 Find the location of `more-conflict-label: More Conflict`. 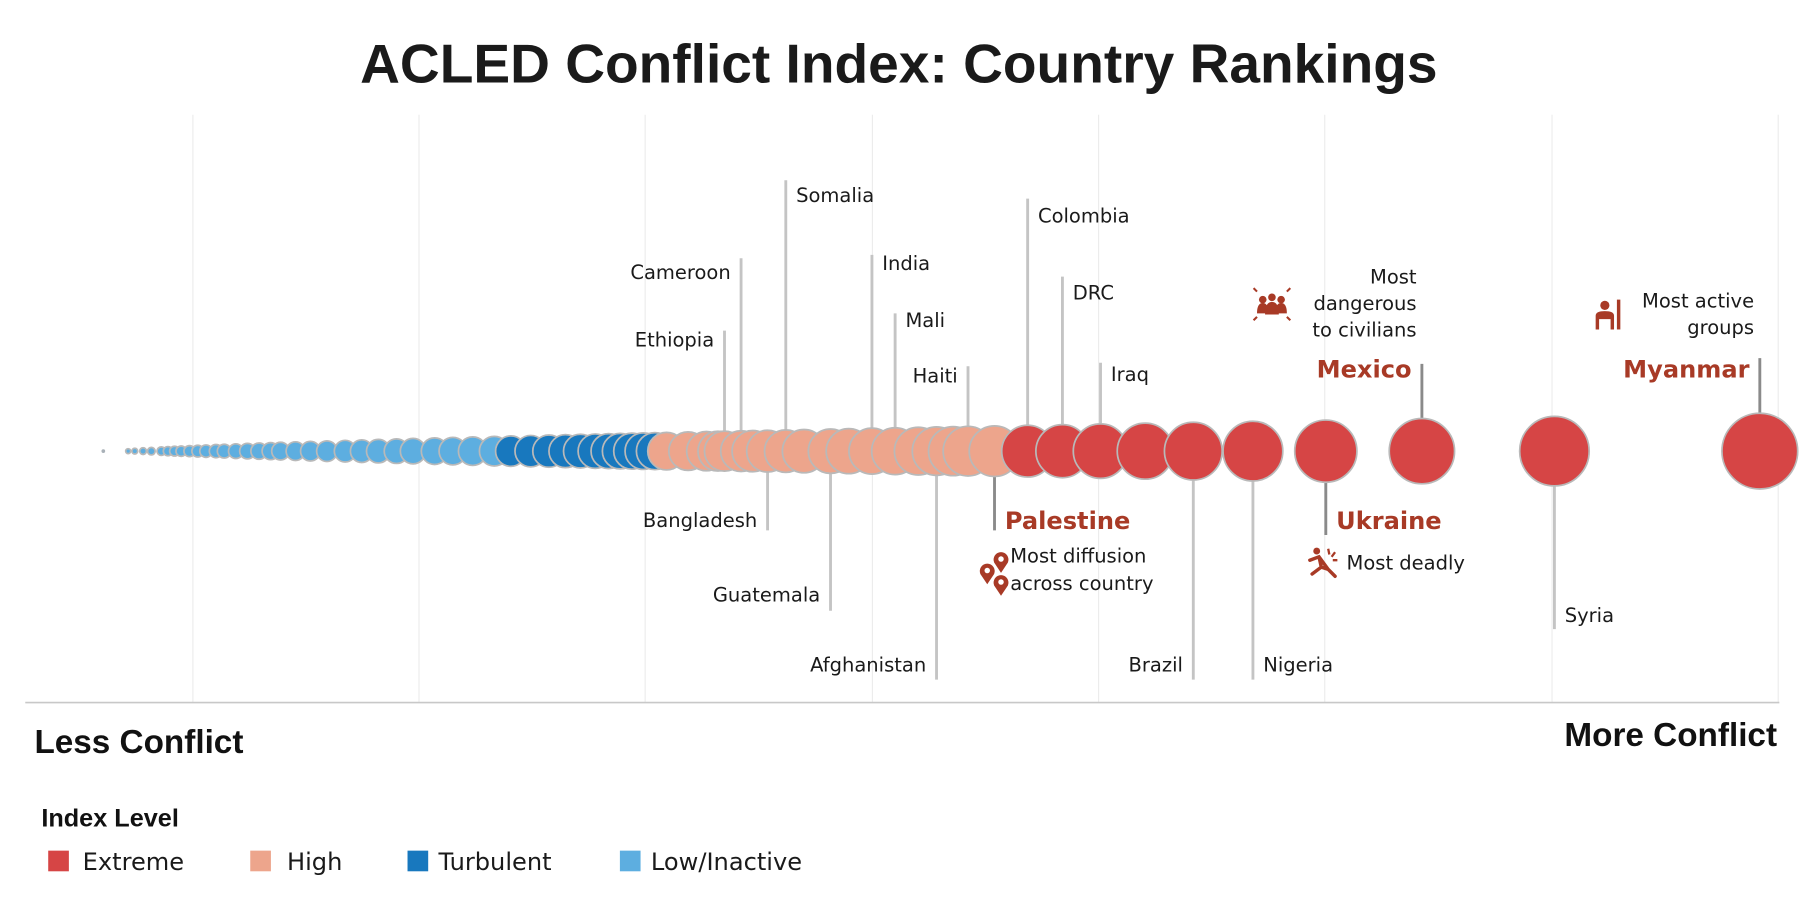

more-conflict-label: More Conflict is located at coordinates (1670, 735).